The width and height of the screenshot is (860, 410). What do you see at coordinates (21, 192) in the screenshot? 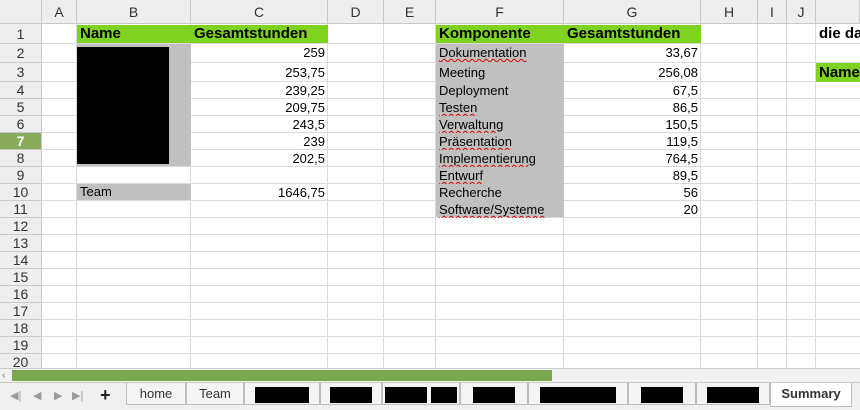
I see `row-header-10: 10` at bounding box center [21, 192].